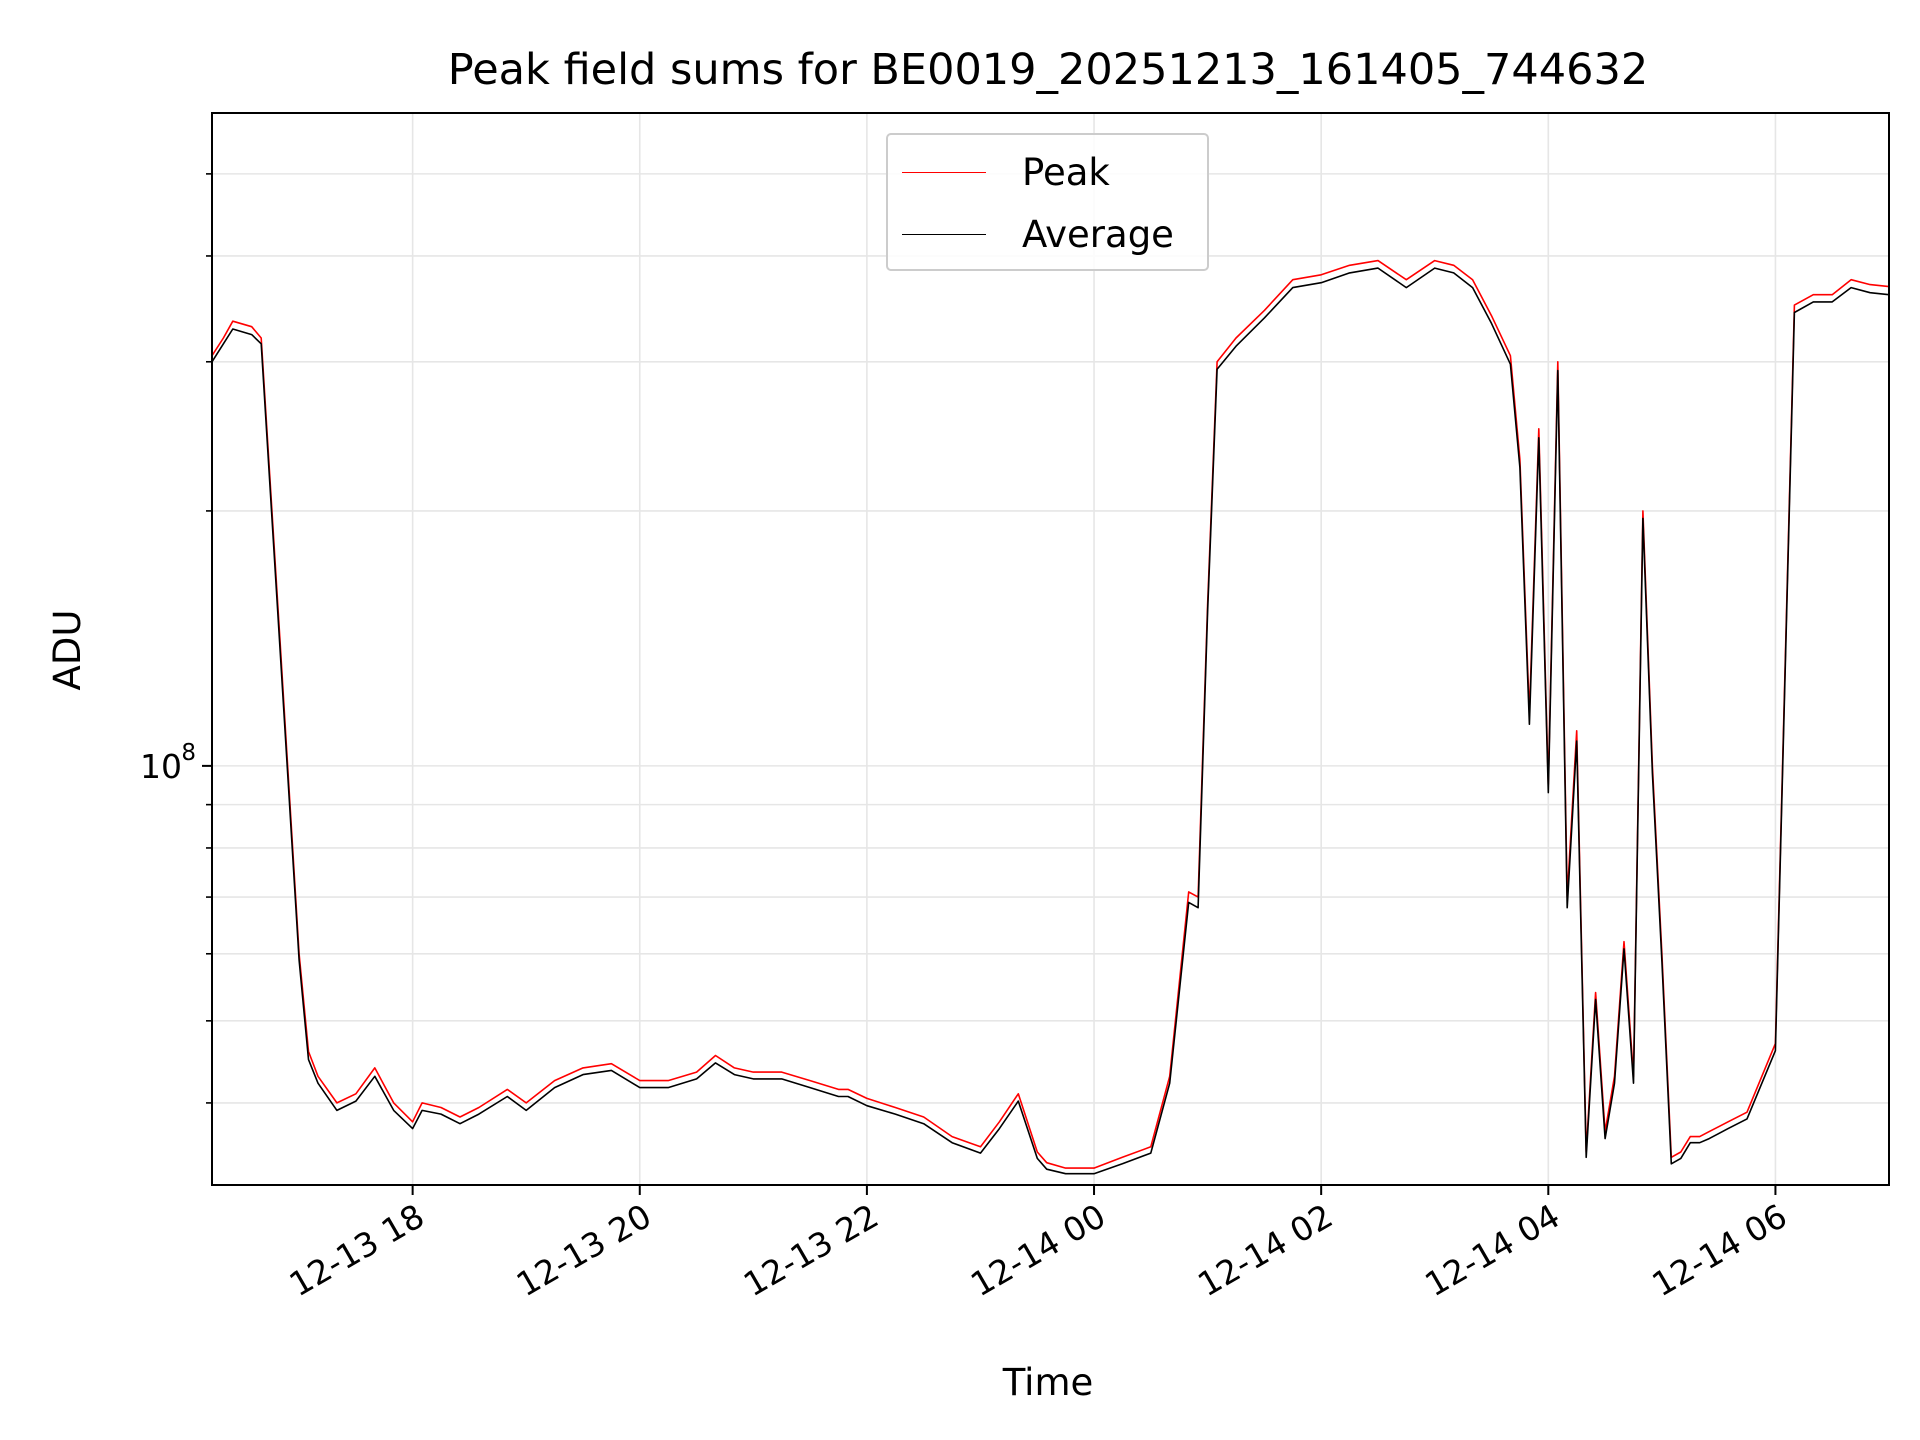  Describe the element at coordinates (188, 753) in the screenshot. I see `y-tick-exponent: 8` at that location.